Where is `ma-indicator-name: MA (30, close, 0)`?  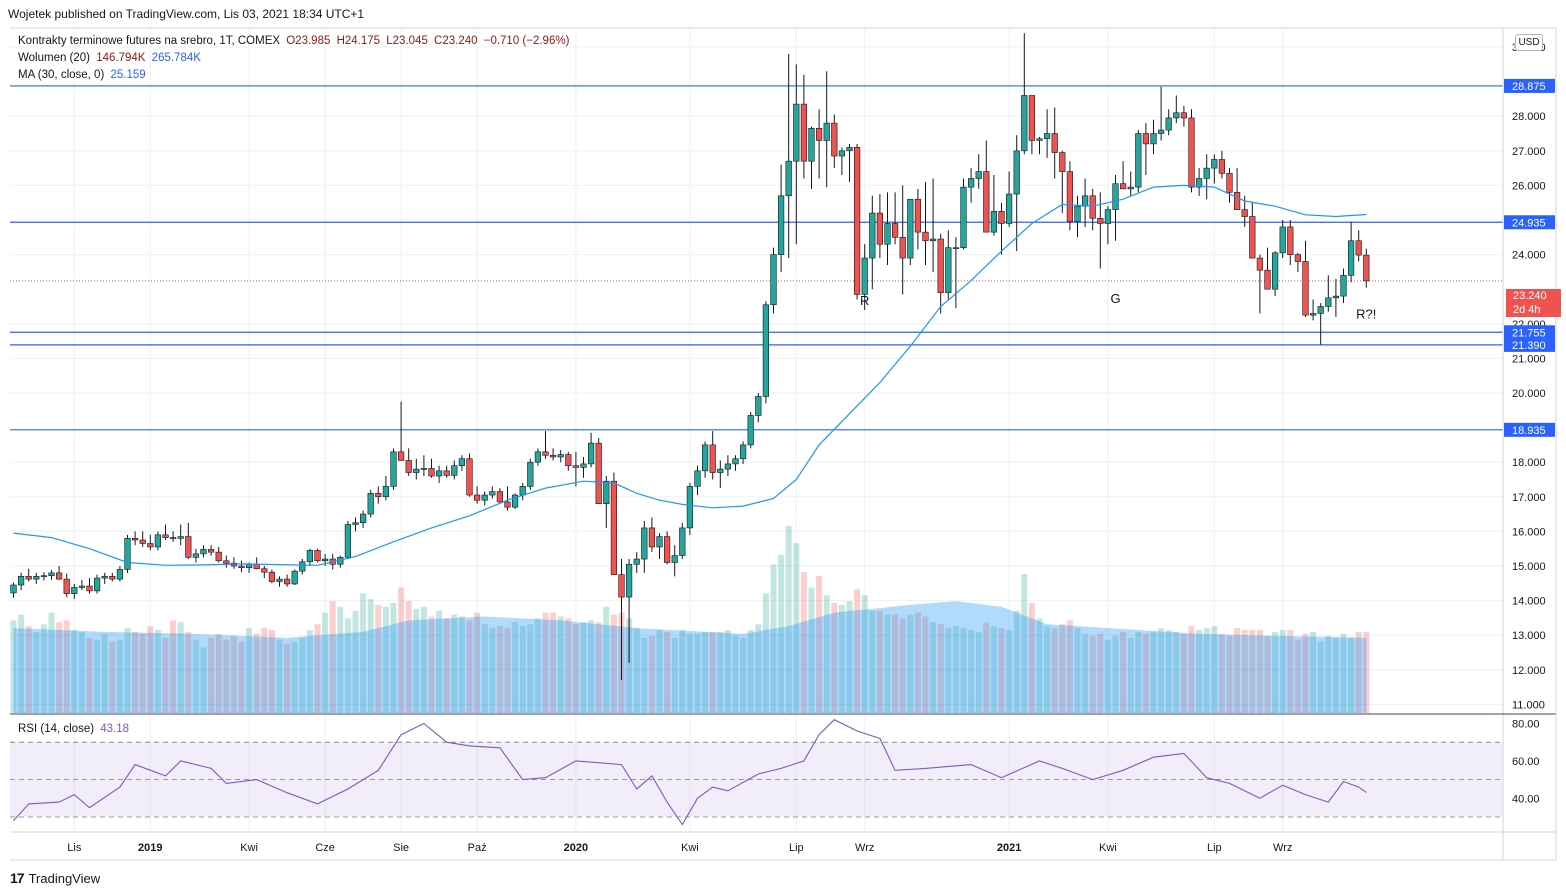 ma-indicator-name: MA (30, close, 0) is located at coordinates (61, 75).